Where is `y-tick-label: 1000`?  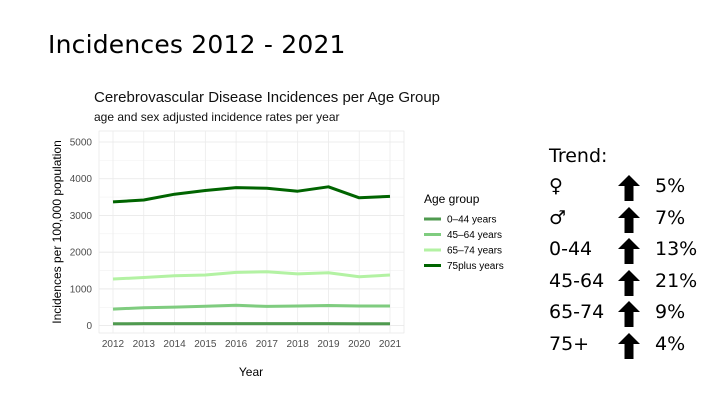
y-tick-label: 1000 is located at coordinates (81, 289).